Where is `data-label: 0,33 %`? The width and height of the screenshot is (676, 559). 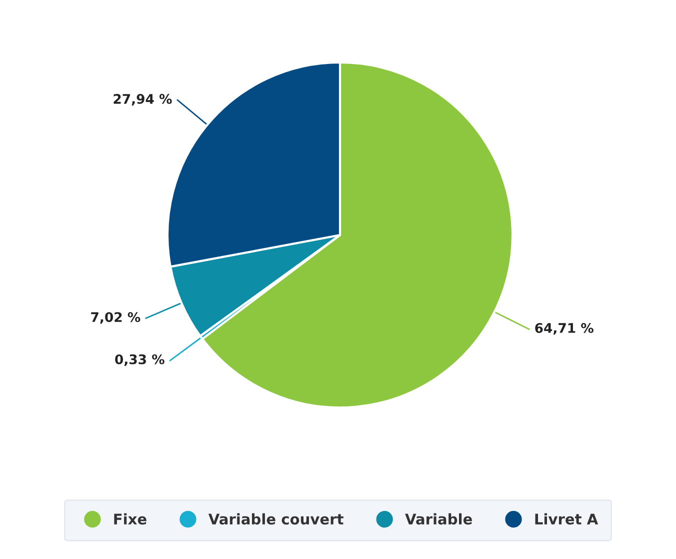
data-label: 0,33 % is located at coordinates (139, 360).